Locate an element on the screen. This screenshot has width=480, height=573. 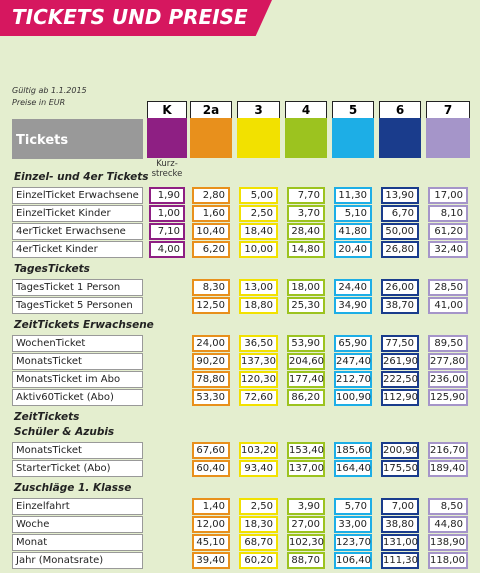
row-label: MonatsTicket is located at coordinates (77, 450).